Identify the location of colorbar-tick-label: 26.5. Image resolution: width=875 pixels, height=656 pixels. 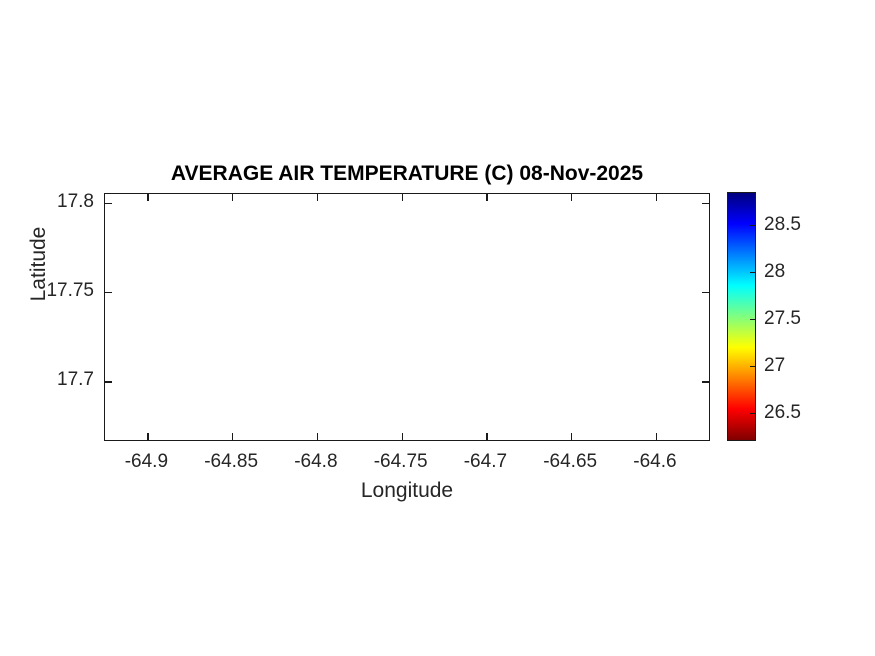
(782, 412).